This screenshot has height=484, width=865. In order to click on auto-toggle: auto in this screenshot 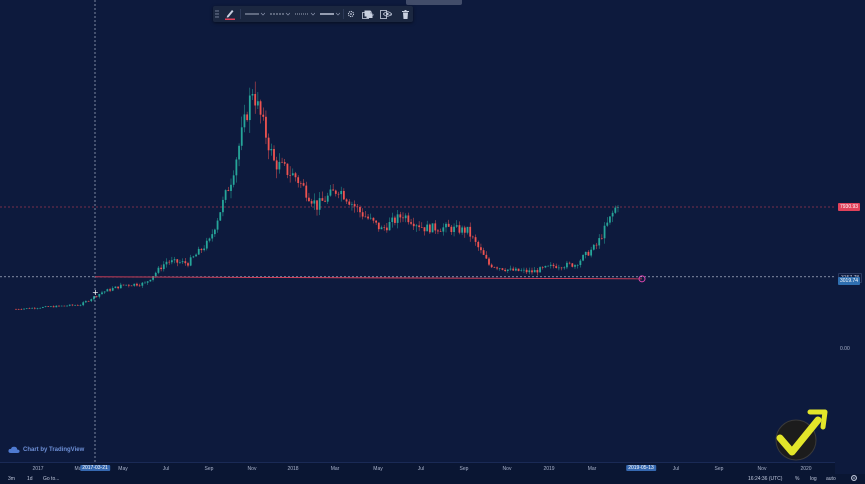, I will do `click(831, 479)`.